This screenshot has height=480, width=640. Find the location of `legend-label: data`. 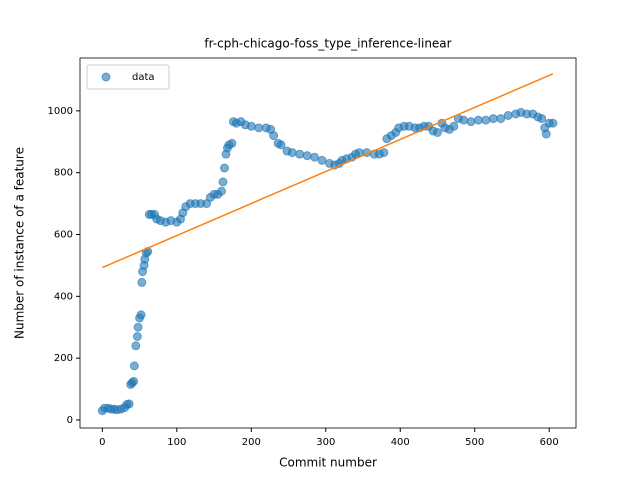

legend-label: data is located at coordinates (143, 77).